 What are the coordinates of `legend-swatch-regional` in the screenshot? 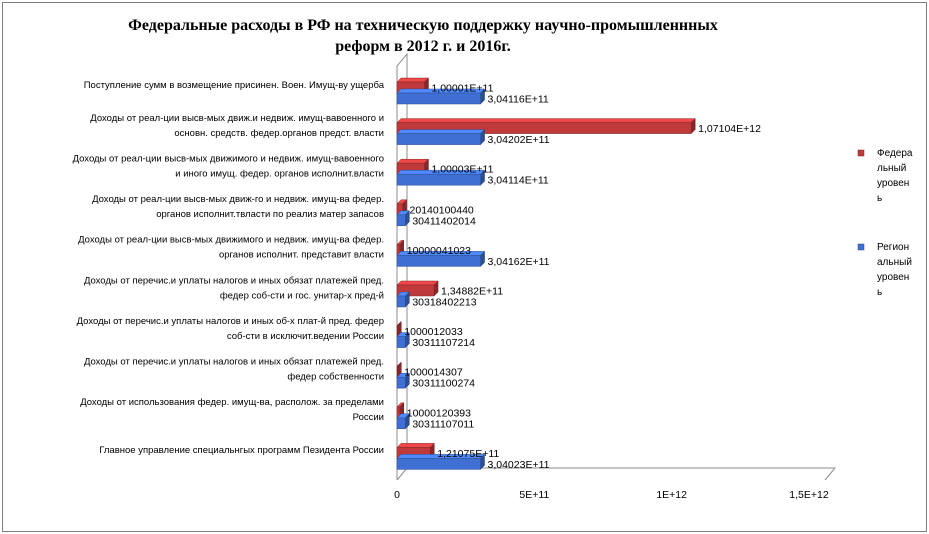 It's located at (861, 247).